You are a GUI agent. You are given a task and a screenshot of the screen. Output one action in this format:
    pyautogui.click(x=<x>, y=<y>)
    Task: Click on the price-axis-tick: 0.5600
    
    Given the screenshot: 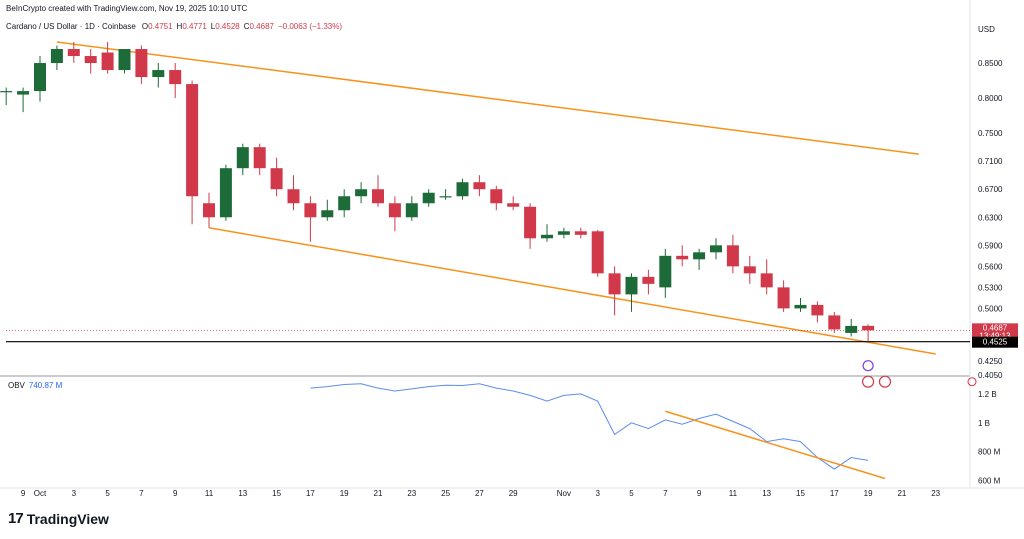 What is the action you would take?
    pyautogui.click(x=990, y=266)
    